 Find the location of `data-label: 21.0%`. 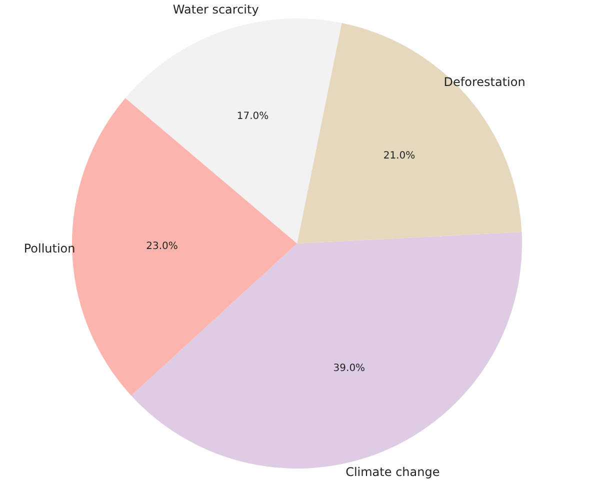

data-label: 21.0% is located at coordinates (399, 156).